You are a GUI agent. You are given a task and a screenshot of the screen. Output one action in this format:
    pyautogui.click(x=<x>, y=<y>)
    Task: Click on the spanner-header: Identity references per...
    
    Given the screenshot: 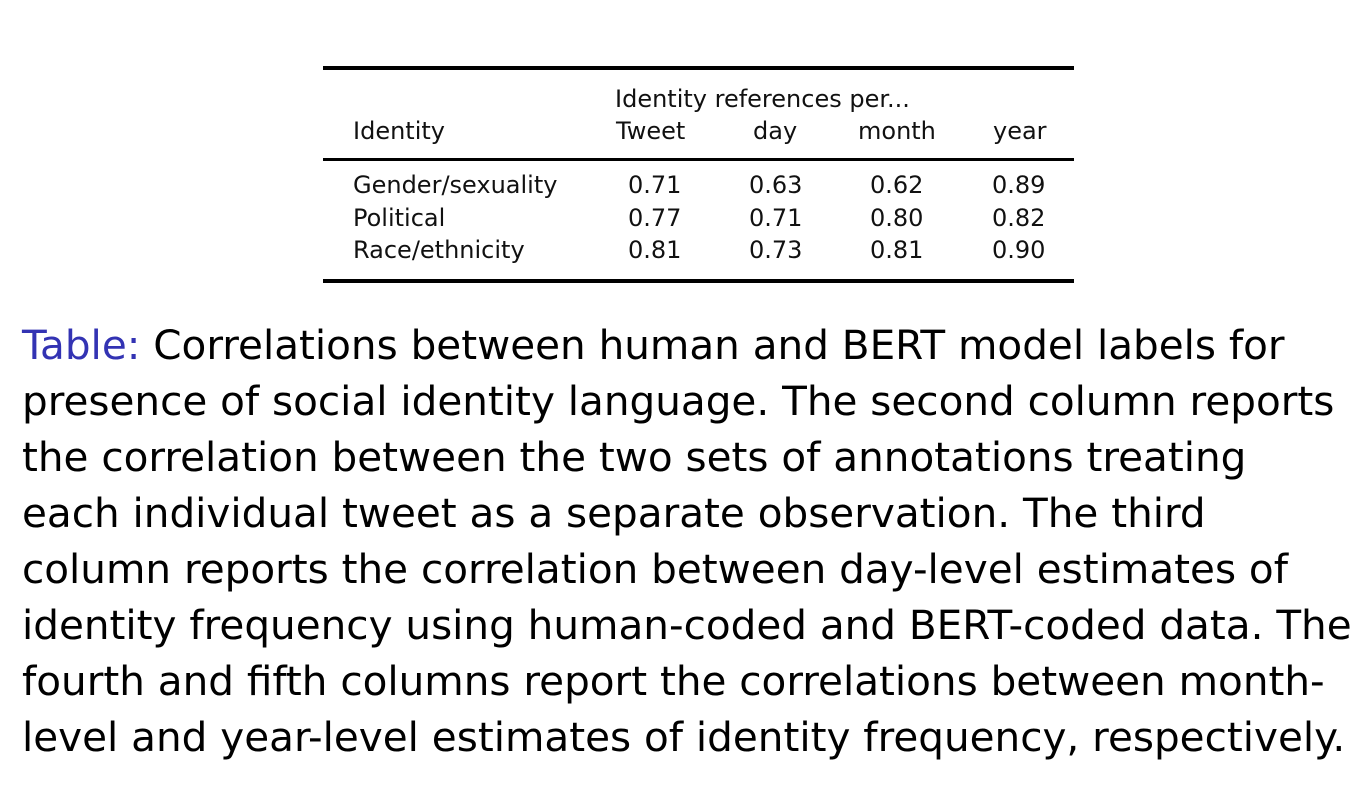 What is the action you would take?
    pyautogui.click(x=762, y=99)
    